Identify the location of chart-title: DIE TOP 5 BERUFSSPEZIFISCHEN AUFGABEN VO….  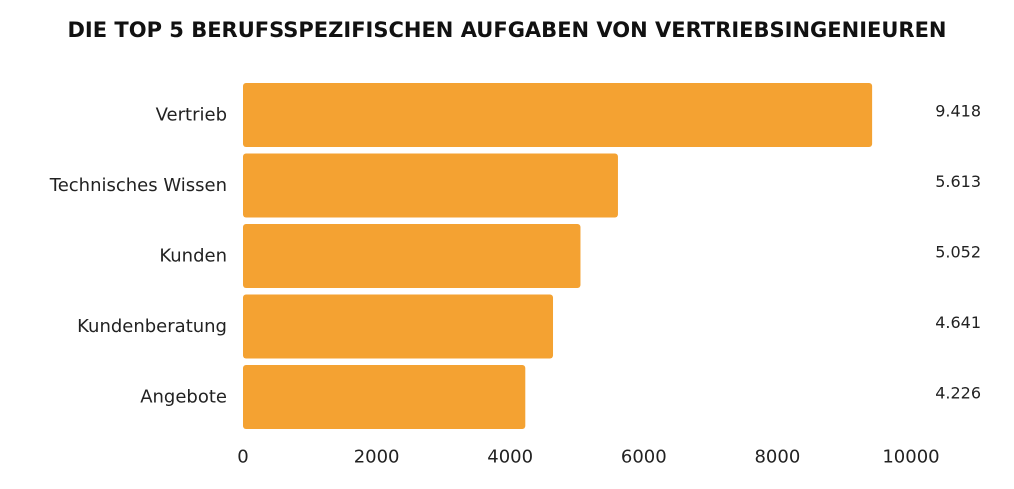
(507, 30).